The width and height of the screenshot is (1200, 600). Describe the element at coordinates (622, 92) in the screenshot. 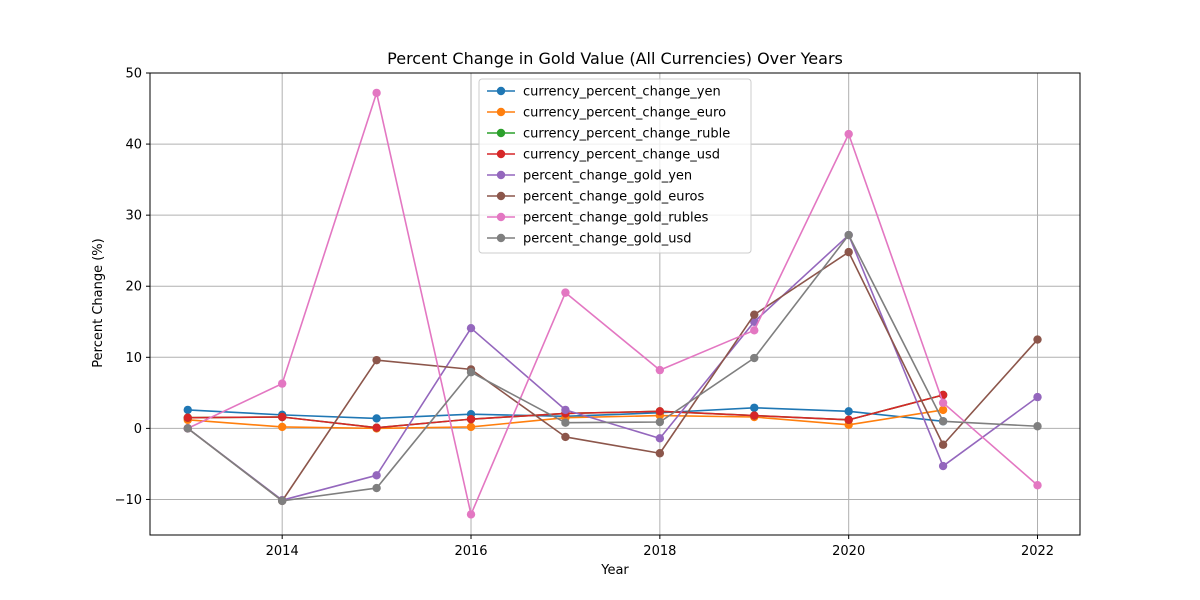

I see `legend-label: currency_percent_change_yen` at that location.